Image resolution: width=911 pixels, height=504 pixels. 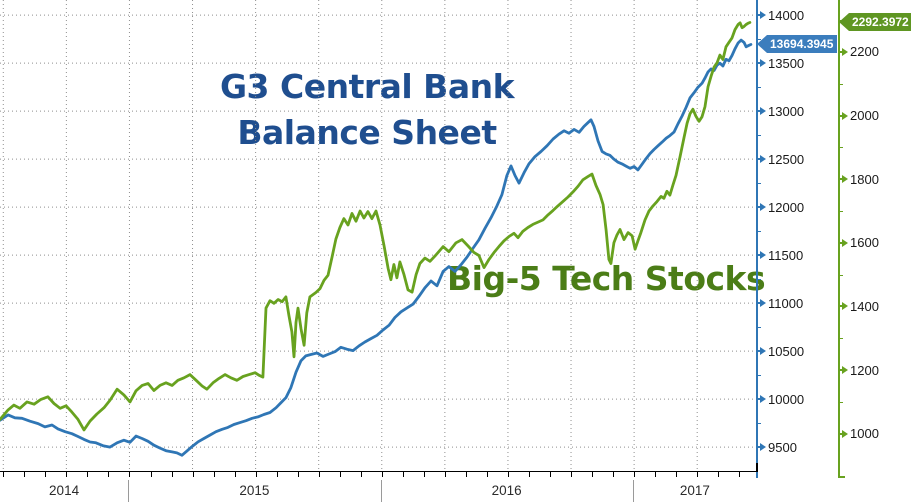 What do you see at coordinates (786, 255) in the screenshot?
I see `tick-label: 11500` at bounding box center [786, 255].